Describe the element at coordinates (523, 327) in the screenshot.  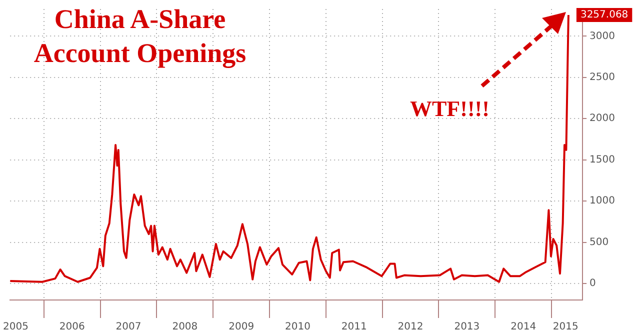
I see `x-tick-label: 2014` at that location.